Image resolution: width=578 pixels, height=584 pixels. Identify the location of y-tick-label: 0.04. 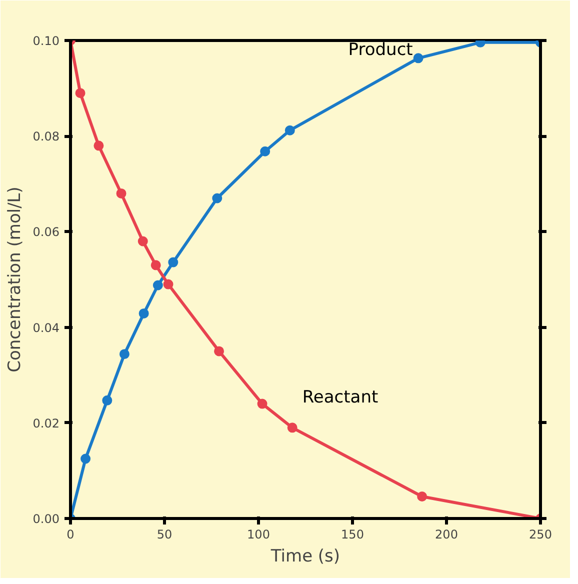
(46, 327).